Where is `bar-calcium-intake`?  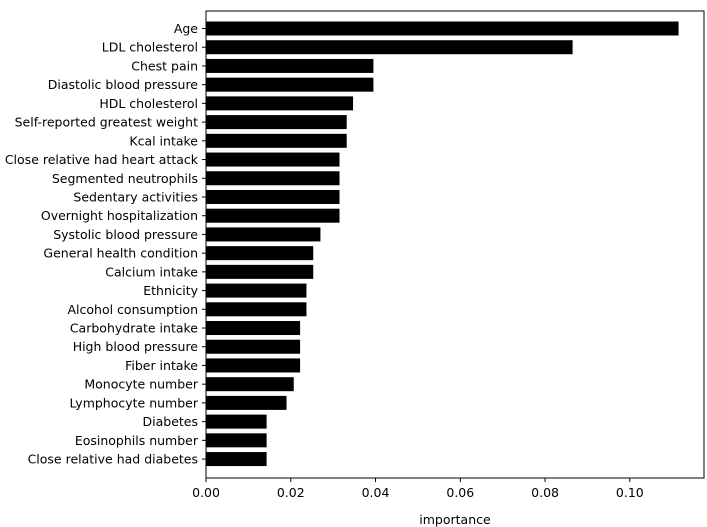 bar-calcium-intake is located at coordinates (260, 271).